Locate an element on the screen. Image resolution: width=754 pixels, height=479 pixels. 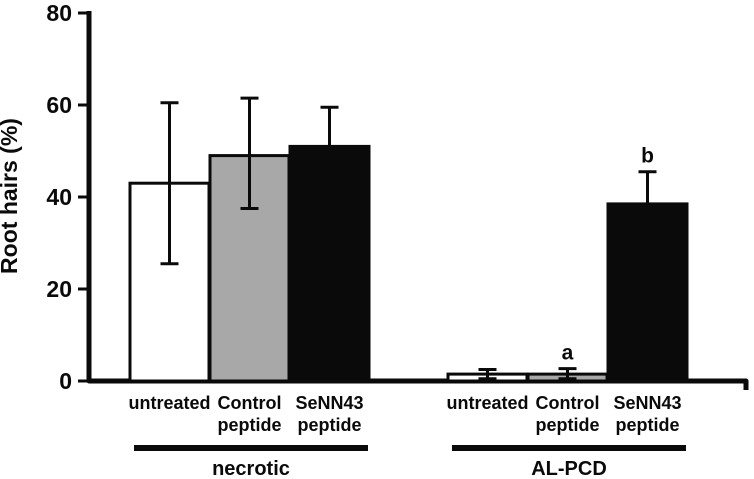
bar-label-line2-necrotic-senn43-peptide: peptide is located at coordinates (329, 425).